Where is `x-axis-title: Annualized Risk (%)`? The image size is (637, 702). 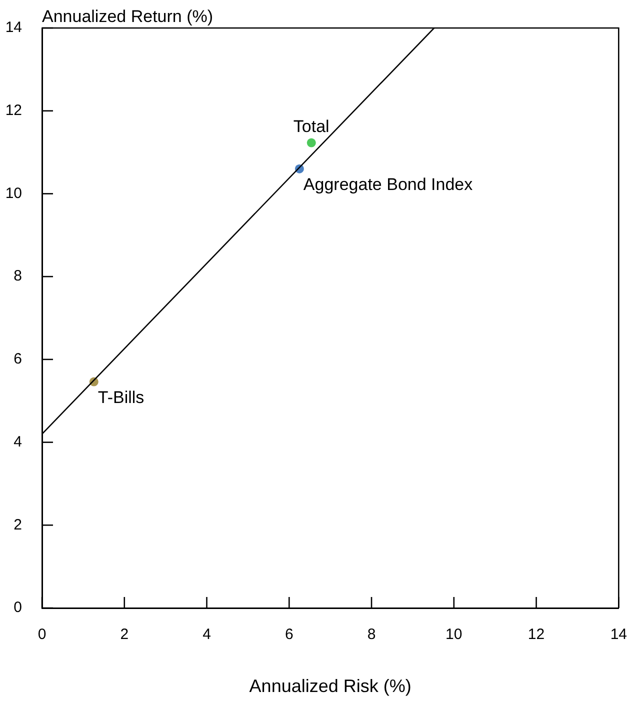 x-axis-title: Annualized Risk (%) is located at coordinates (330, 686).